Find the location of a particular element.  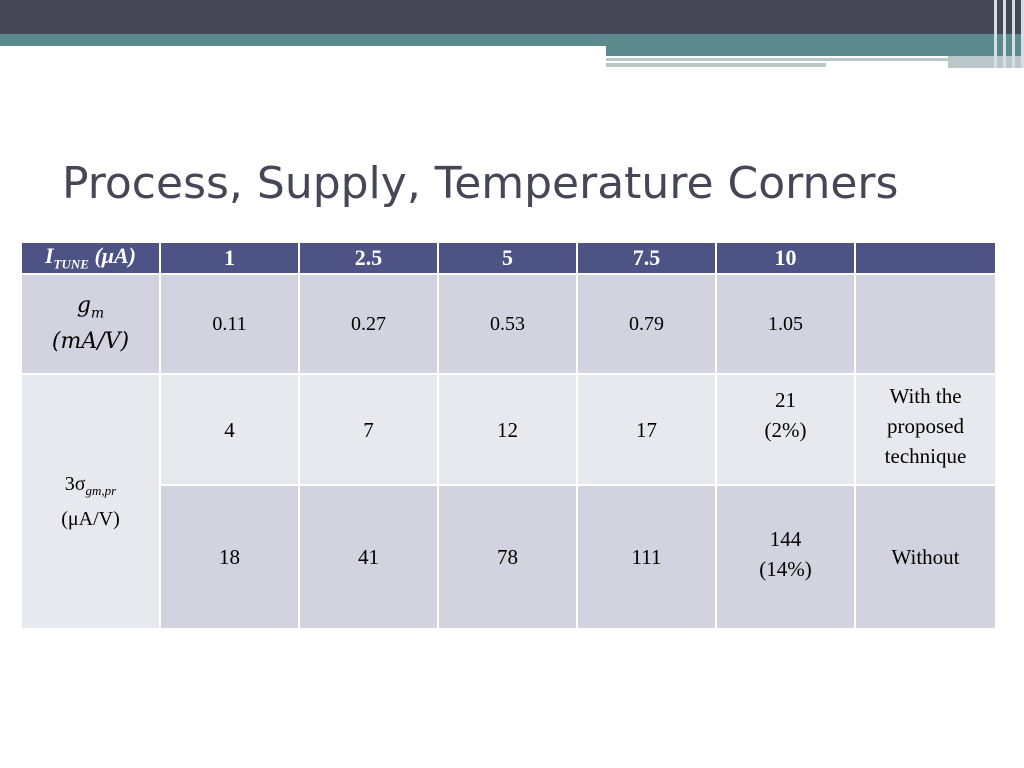

table-cell: 144 (14%) is located at coordinates (785, 557).